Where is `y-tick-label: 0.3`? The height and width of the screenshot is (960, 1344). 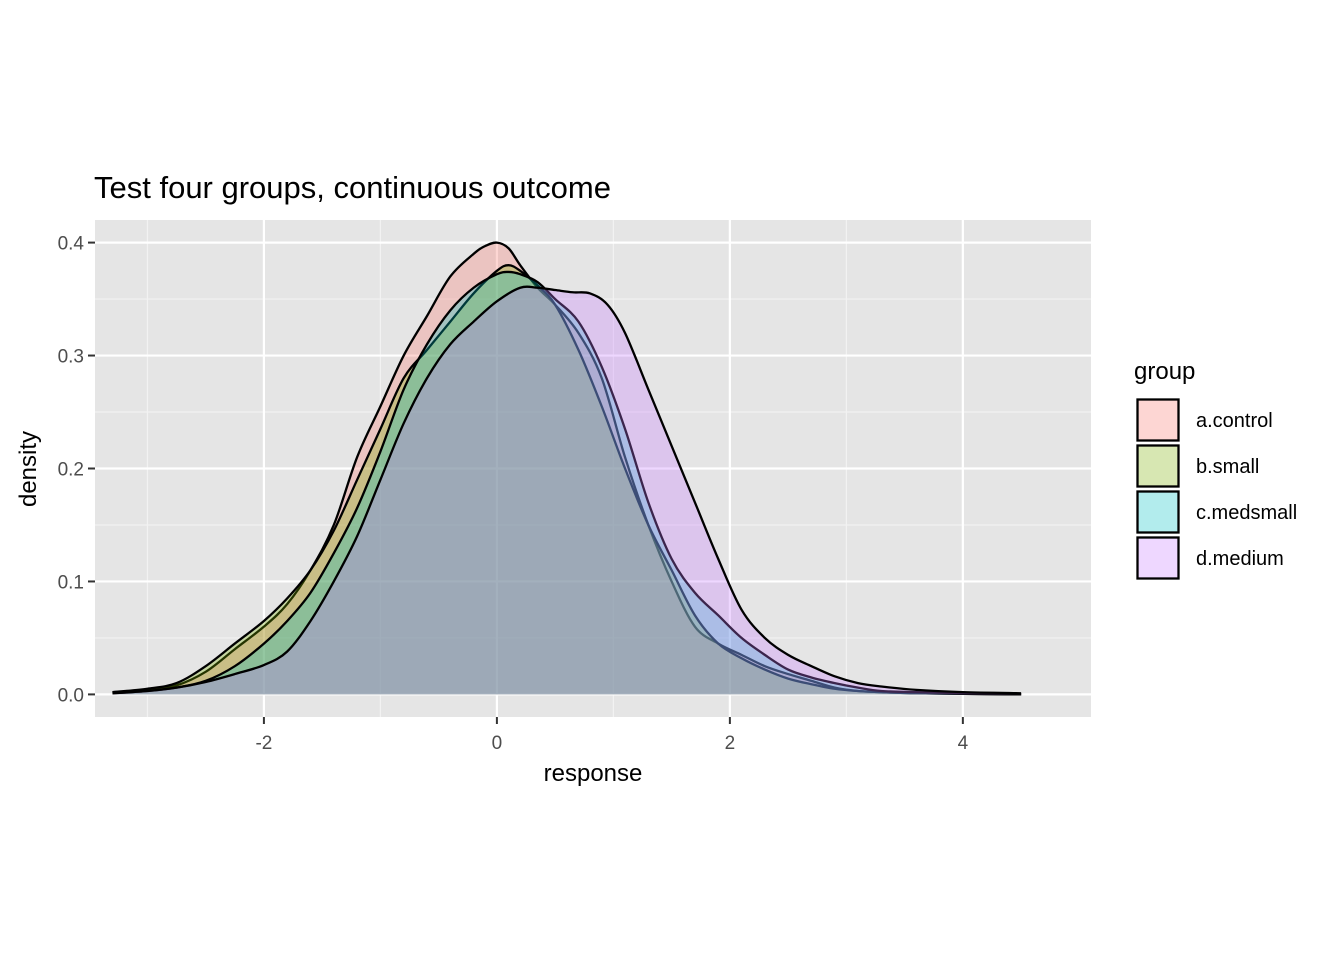
y-tick-label: 0.3 is located at coordinates (71, 357).